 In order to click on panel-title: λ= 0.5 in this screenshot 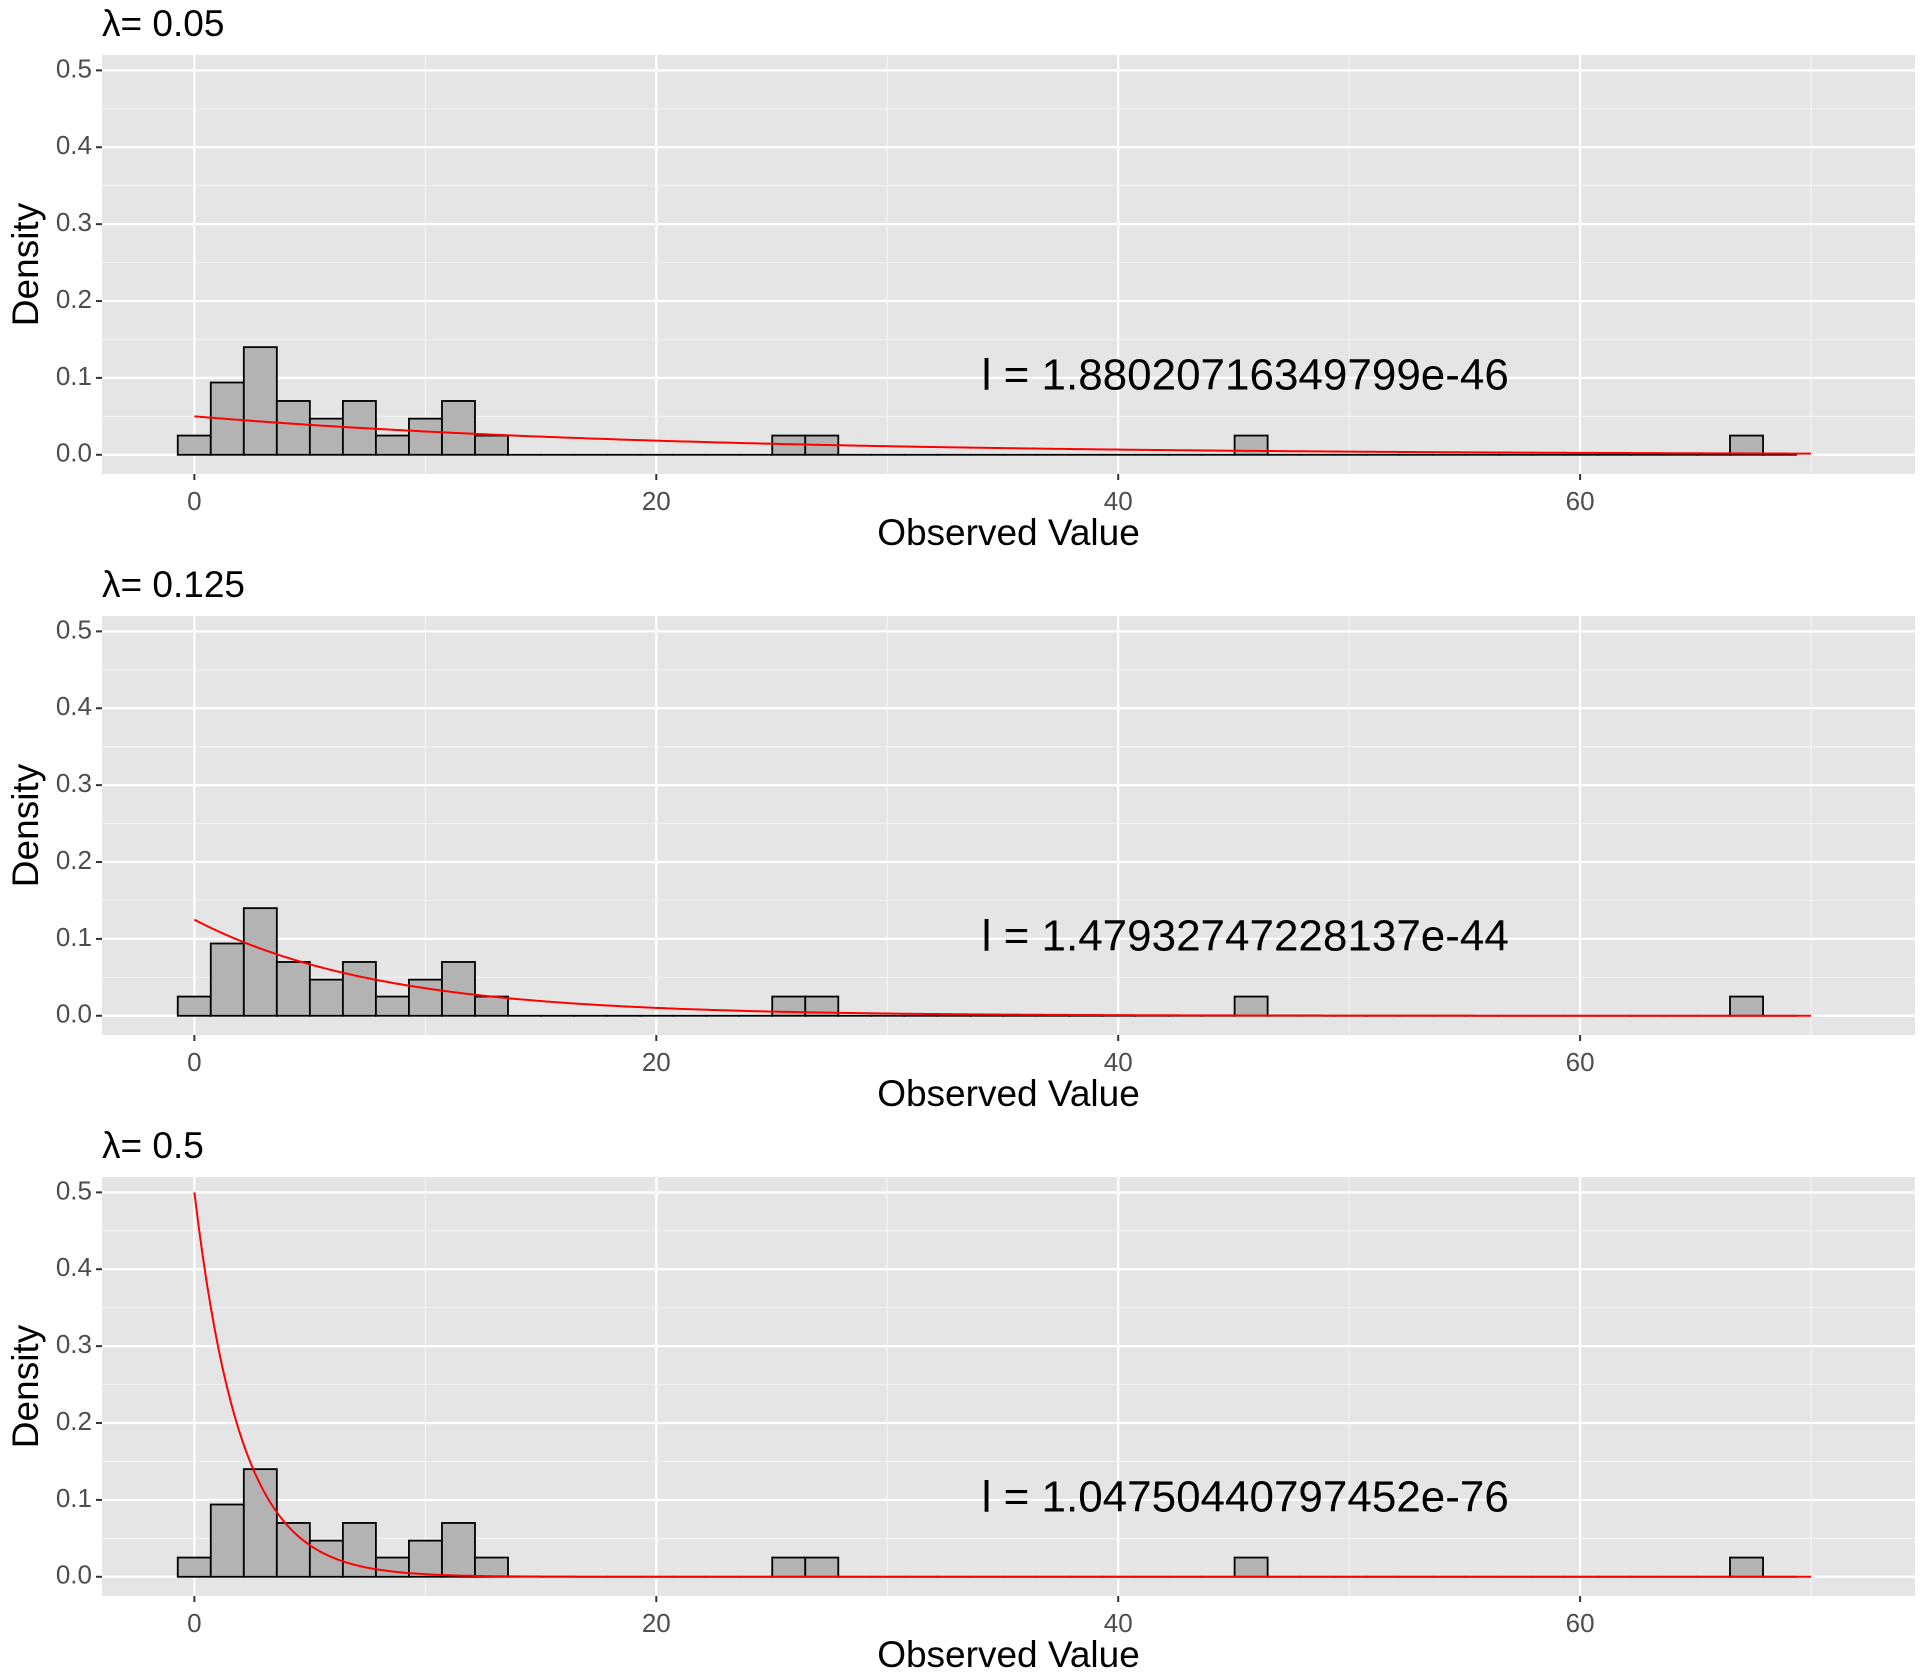, I will do `click(153, 1145)`.